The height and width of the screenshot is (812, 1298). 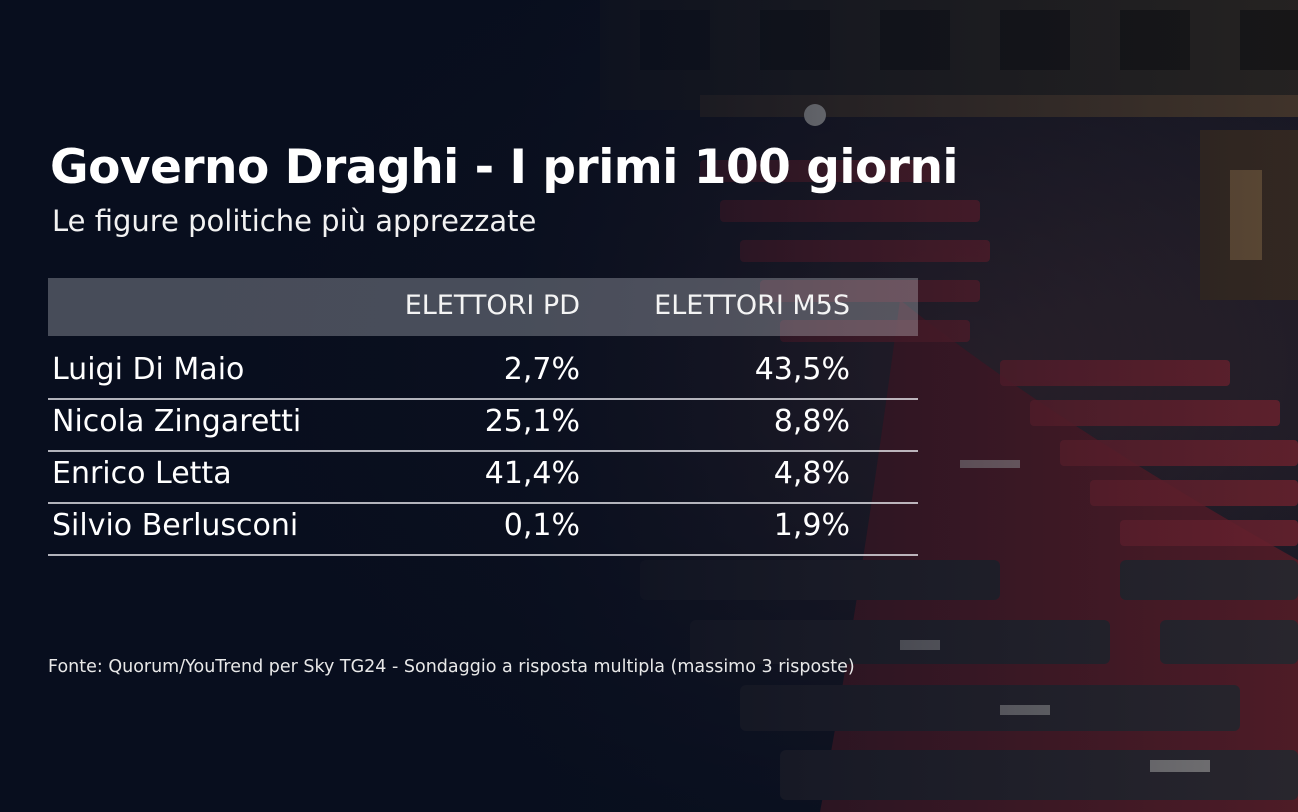 I want to click on row-value-m5s: 1,9%, so click(x=811, y=525).